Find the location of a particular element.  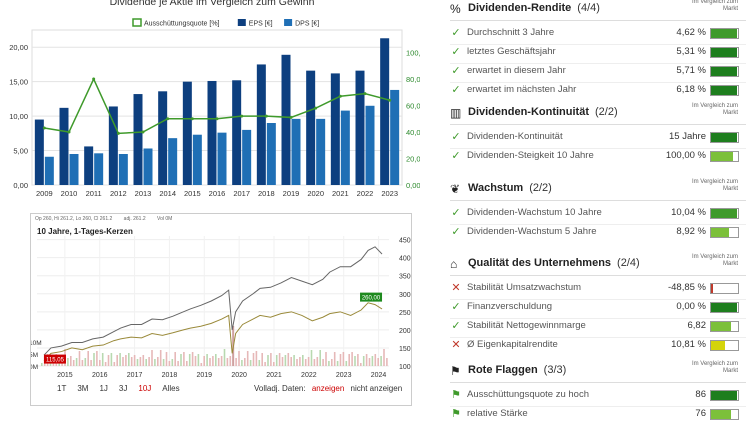

metric-row: ✓ Stabilität Nettogewinnmarge 6,82 is located at coordinates (598, 327).